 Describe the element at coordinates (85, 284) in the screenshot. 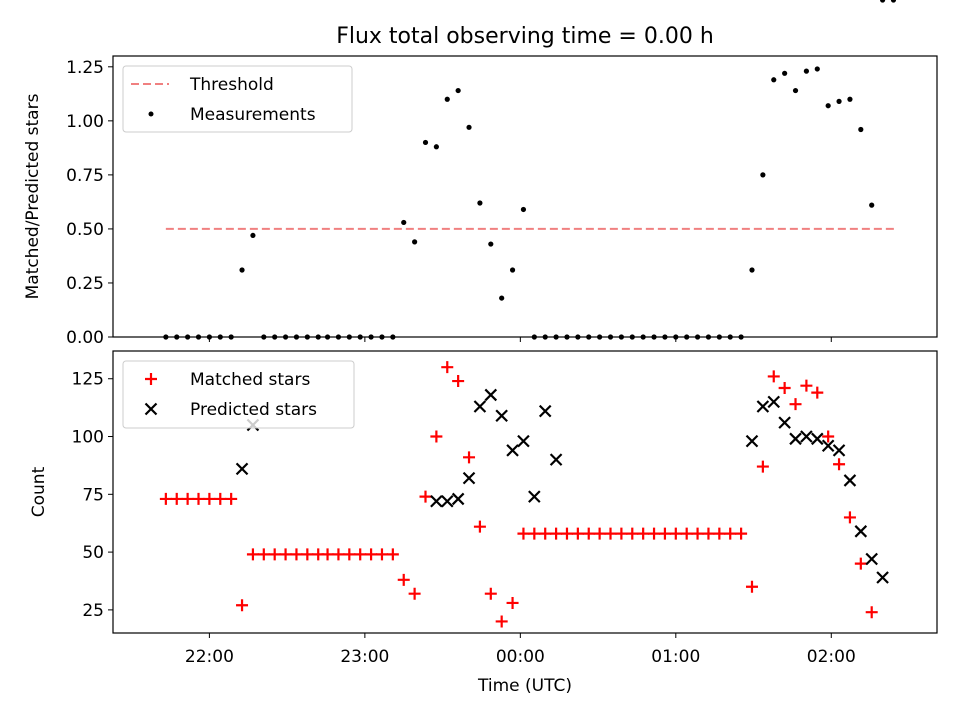

I see `ratio-y-tick-label: 0.25` at that location.